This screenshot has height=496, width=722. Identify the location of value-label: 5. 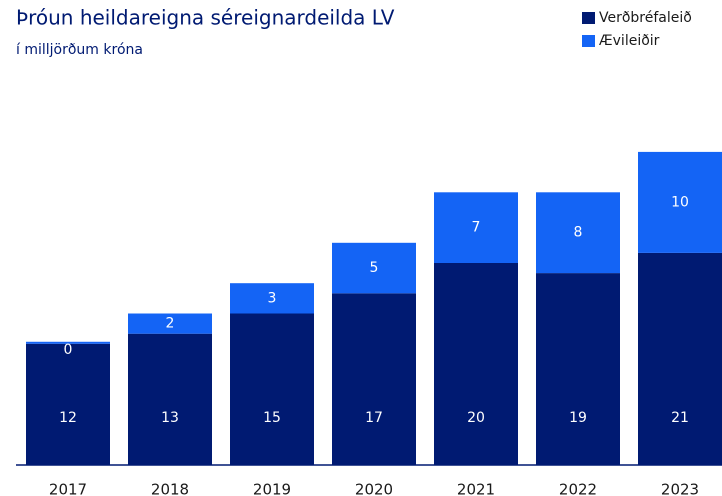
(374, 268).